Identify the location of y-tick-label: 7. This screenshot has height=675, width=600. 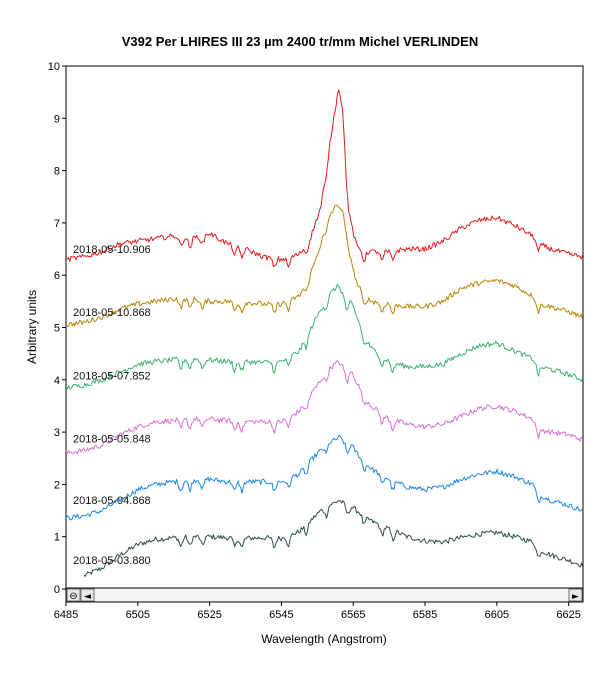
(57, 224).